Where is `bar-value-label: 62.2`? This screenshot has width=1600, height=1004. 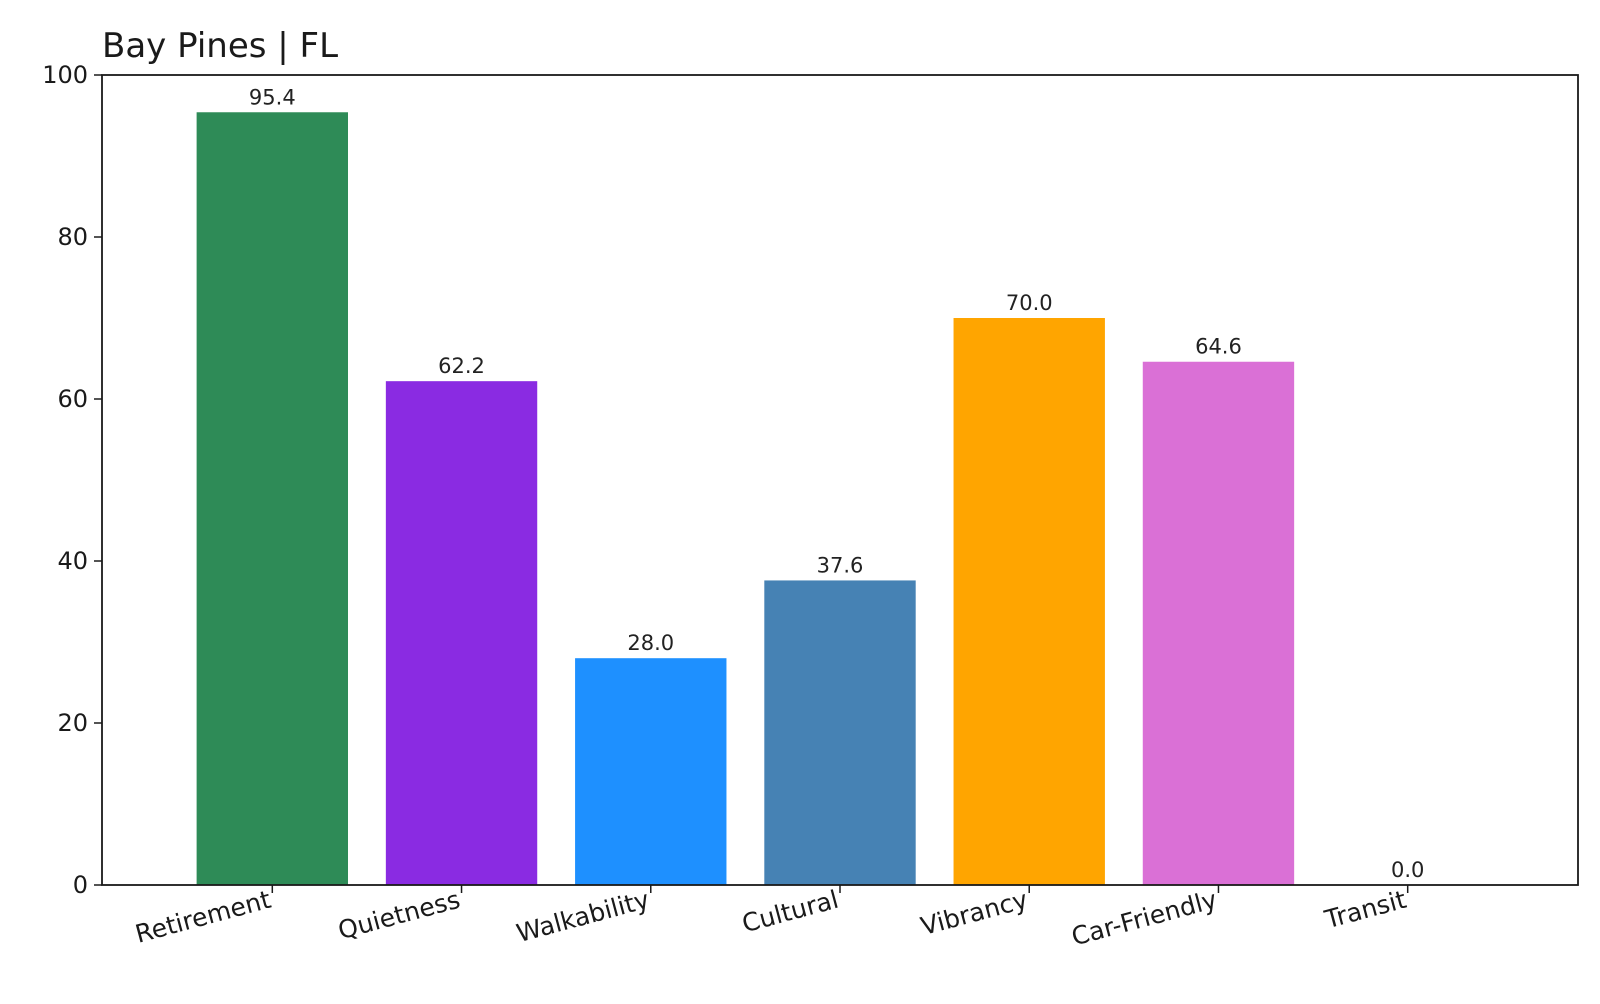 bar-value-label: 62.2 is located at coordinates (461, 366).